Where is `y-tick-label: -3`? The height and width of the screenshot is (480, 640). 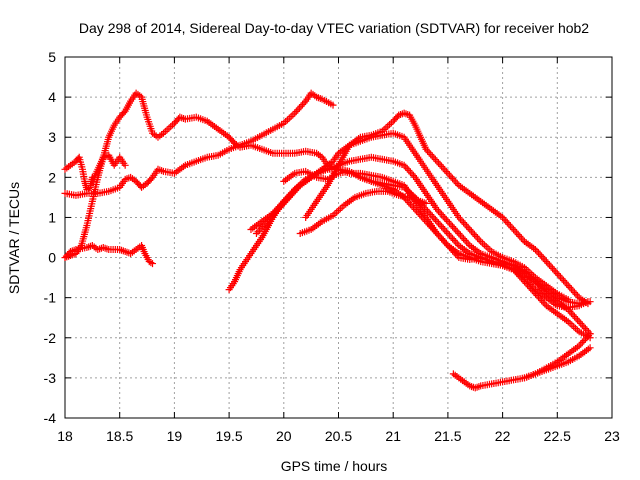 y-tick-label: -3 is located at coordinates (50, 378).